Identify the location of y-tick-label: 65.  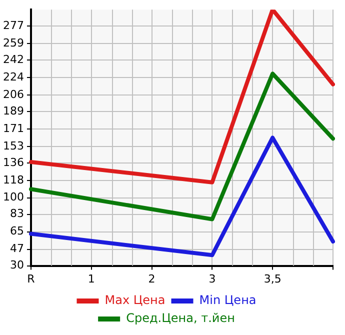
(17, 231).